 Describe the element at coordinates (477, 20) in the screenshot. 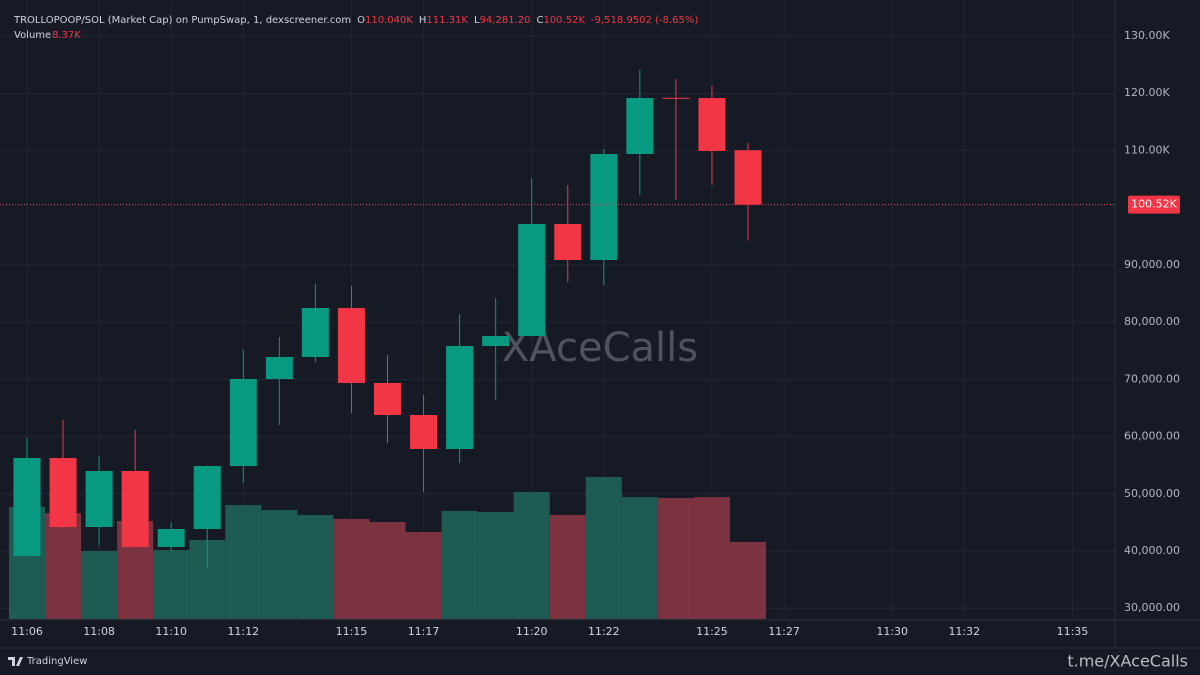

I see `ohlc-letter: L` at that location.